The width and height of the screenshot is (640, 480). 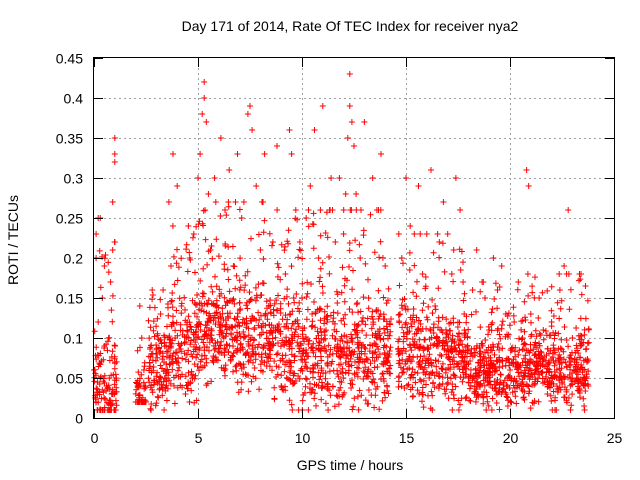 I want to click on y-tick-label: 0.05, so click(x=69, y=379).